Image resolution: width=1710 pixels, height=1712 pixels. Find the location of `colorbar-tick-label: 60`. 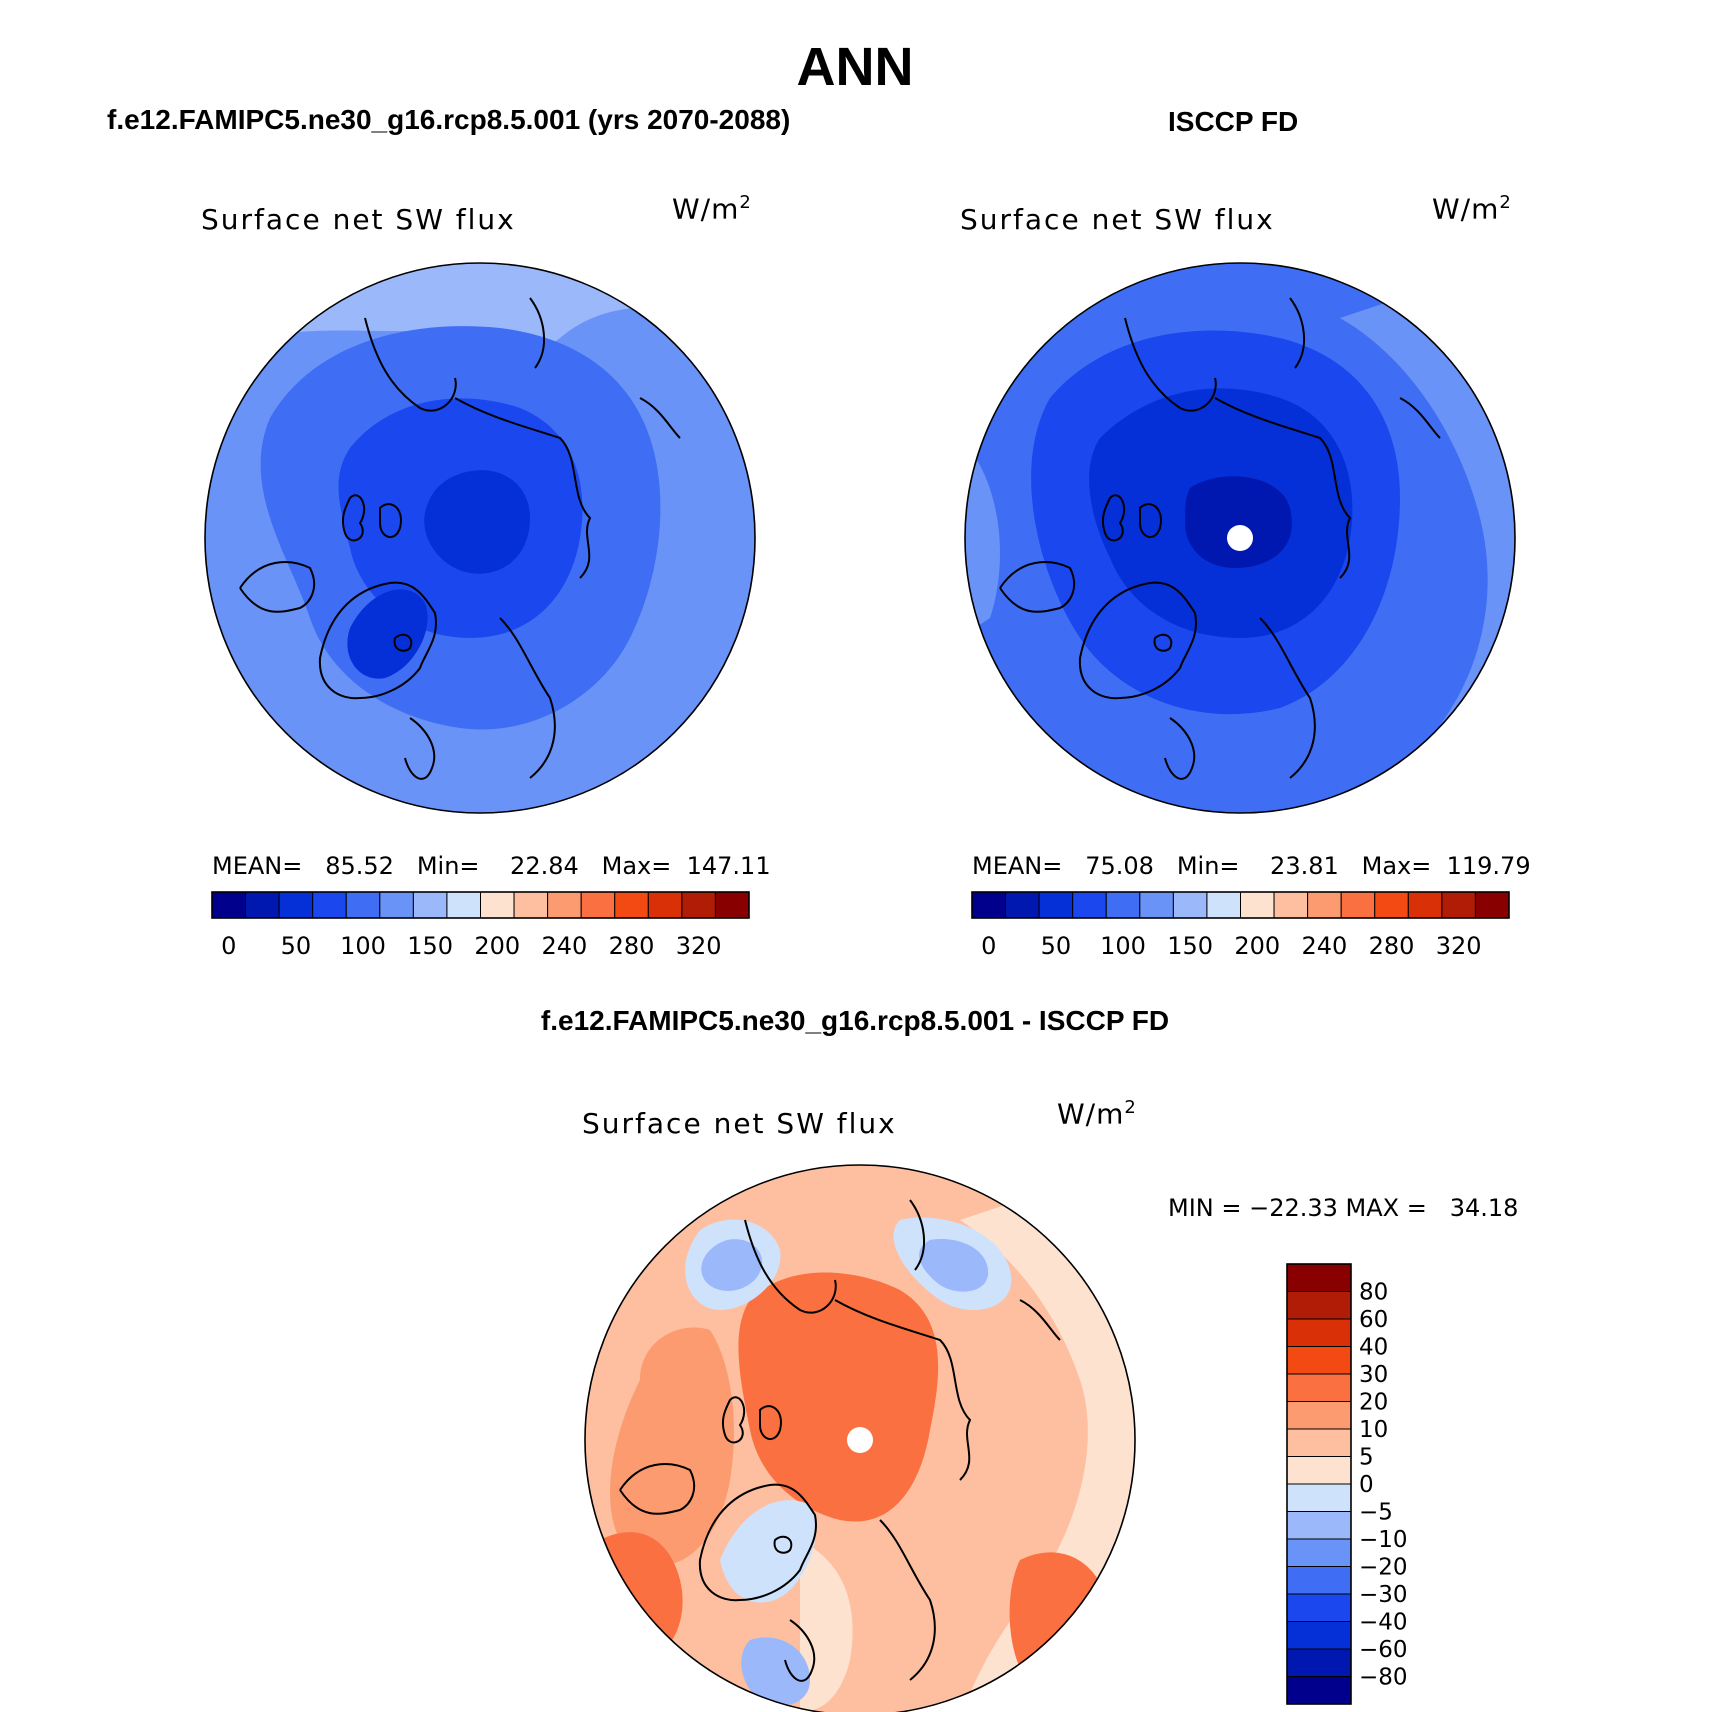

colorbar-tick-label: 60 is located at coordinates (1373, 1320).